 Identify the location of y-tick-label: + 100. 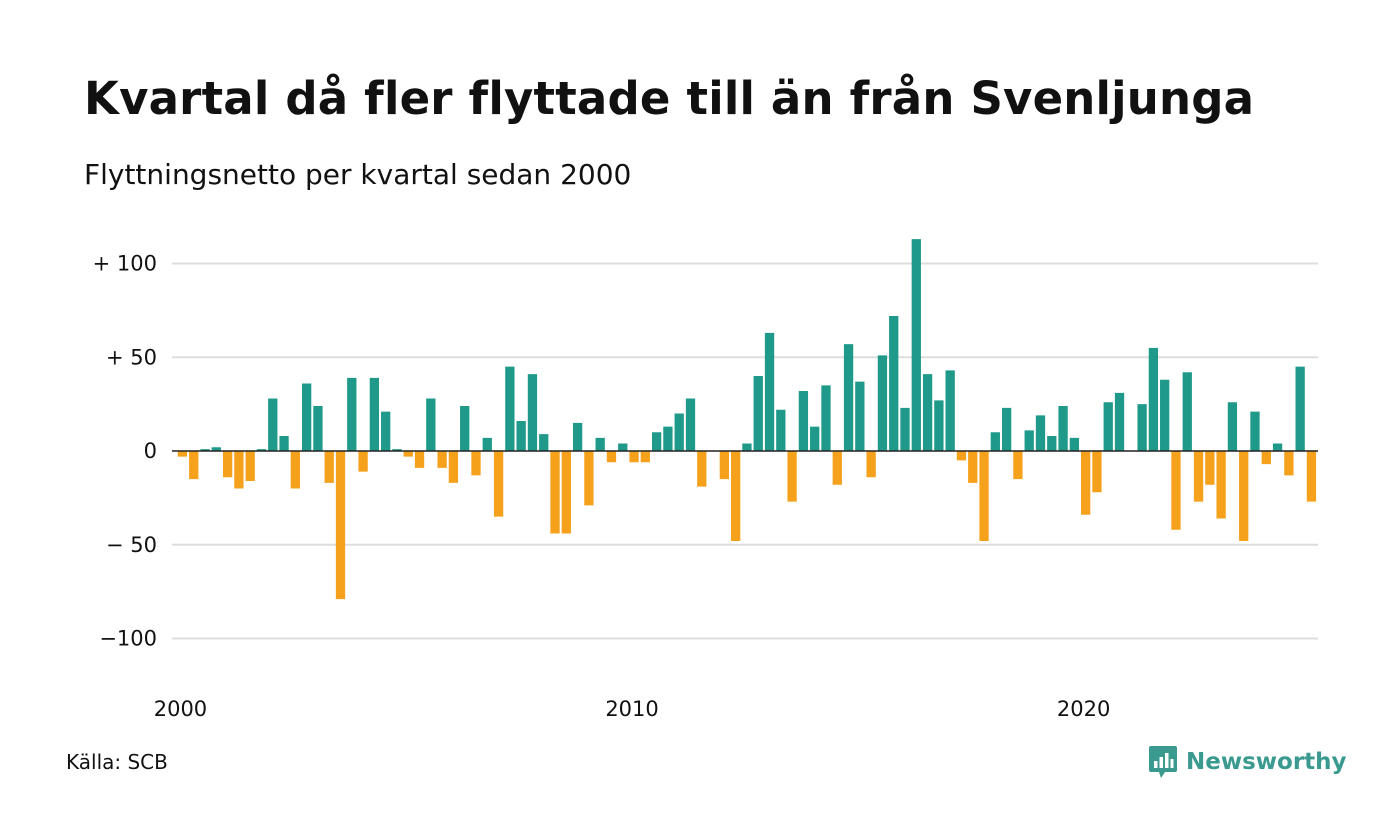
(125, 264).